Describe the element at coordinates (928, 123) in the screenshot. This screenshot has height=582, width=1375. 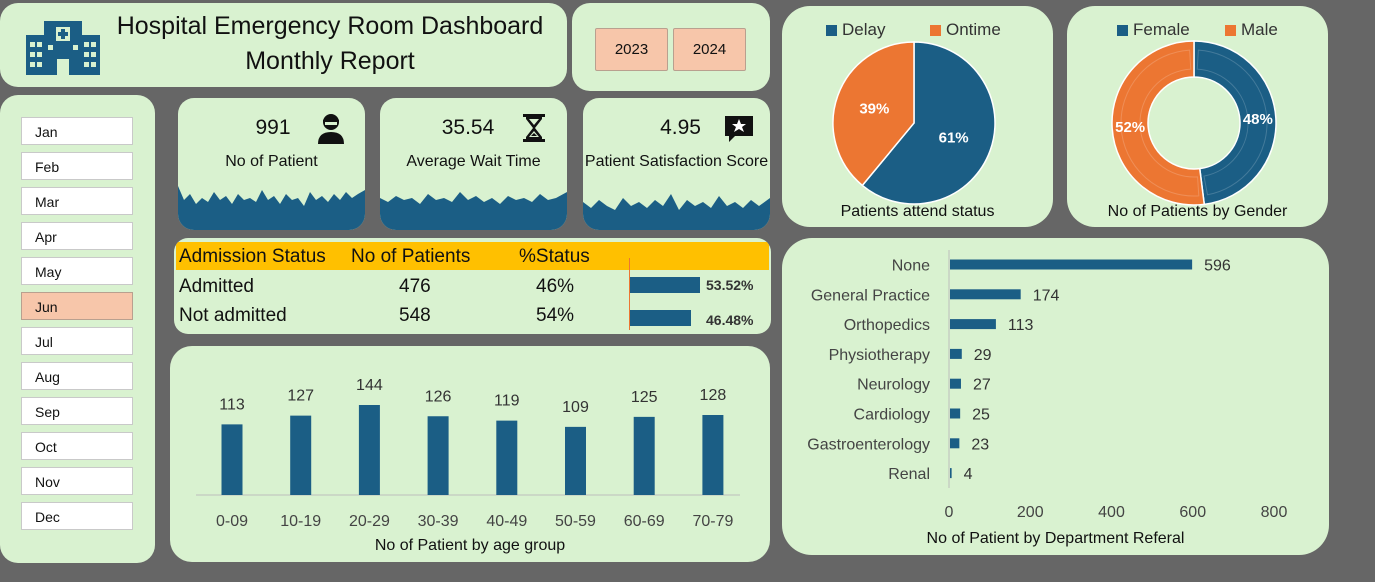
I see `pie-slice-delay` at that location.